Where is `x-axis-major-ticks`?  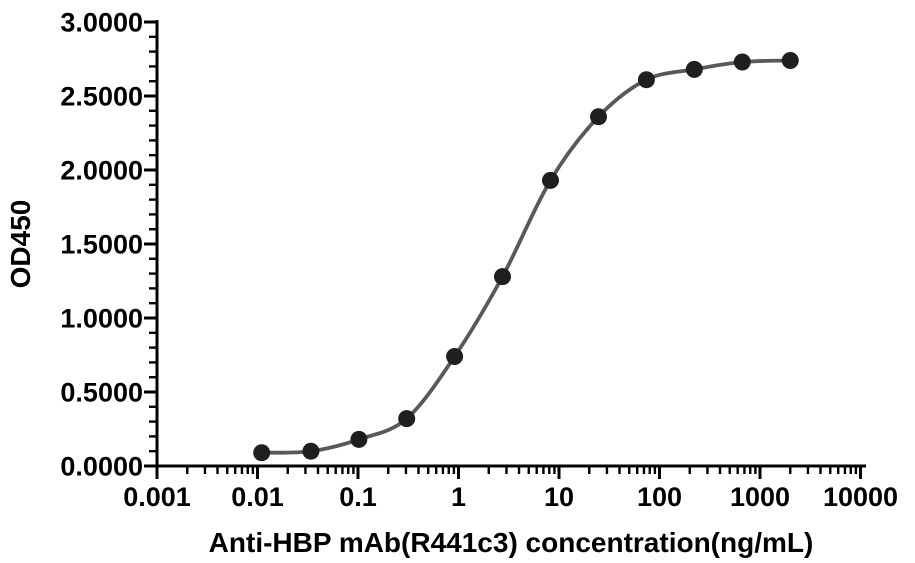
x-axis-major-ticks is located at coordinates (508, 472).